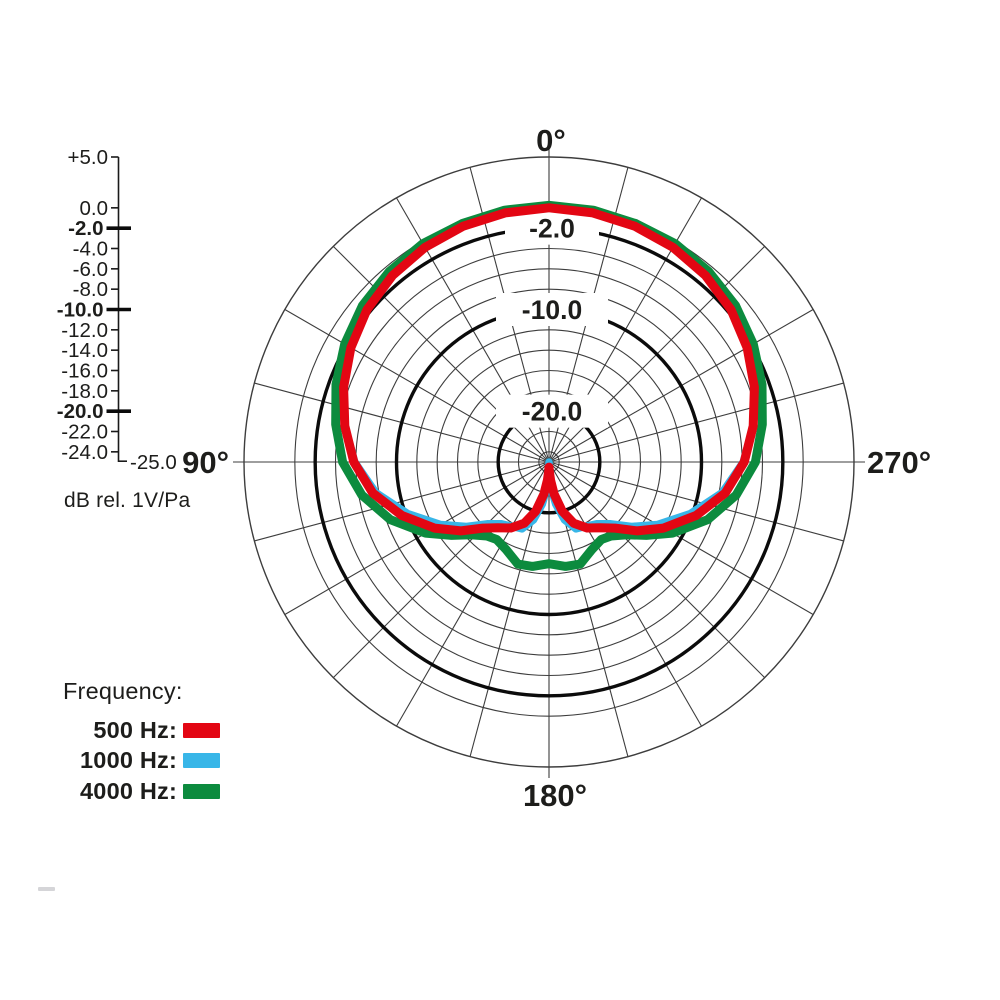 The width and height of the screenshot is (1000, 1000). What do you see at coordinates (201, 730) in the screenshot?
I see `legend-swatch-500hz` at bounding box center [201, 730].